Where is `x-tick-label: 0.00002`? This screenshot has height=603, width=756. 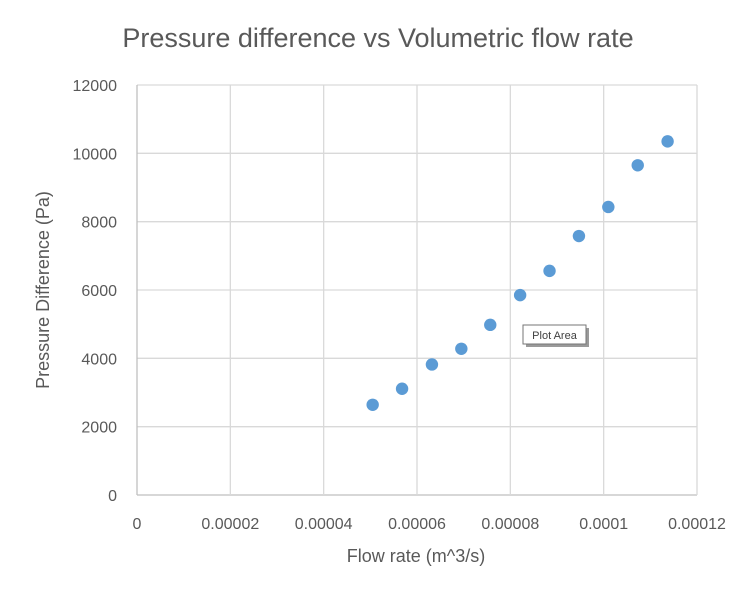 x-tick-label: 0.00002 is located at coordinates (230, 524).